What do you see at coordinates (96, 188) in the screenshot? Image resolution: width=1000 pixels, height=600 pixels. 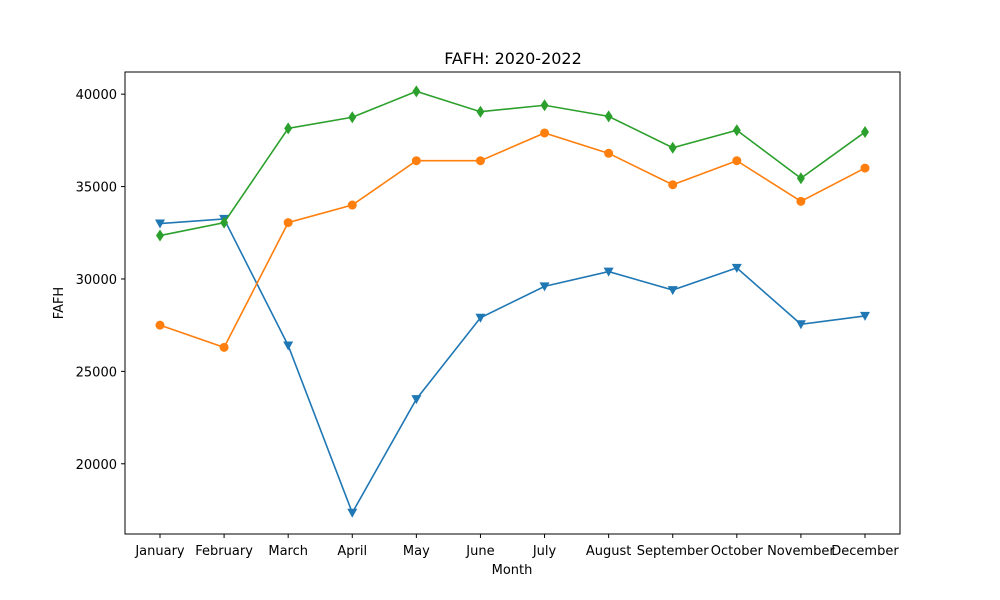 I see `y-tick-label: 35000` at bounding box center [96, 188].